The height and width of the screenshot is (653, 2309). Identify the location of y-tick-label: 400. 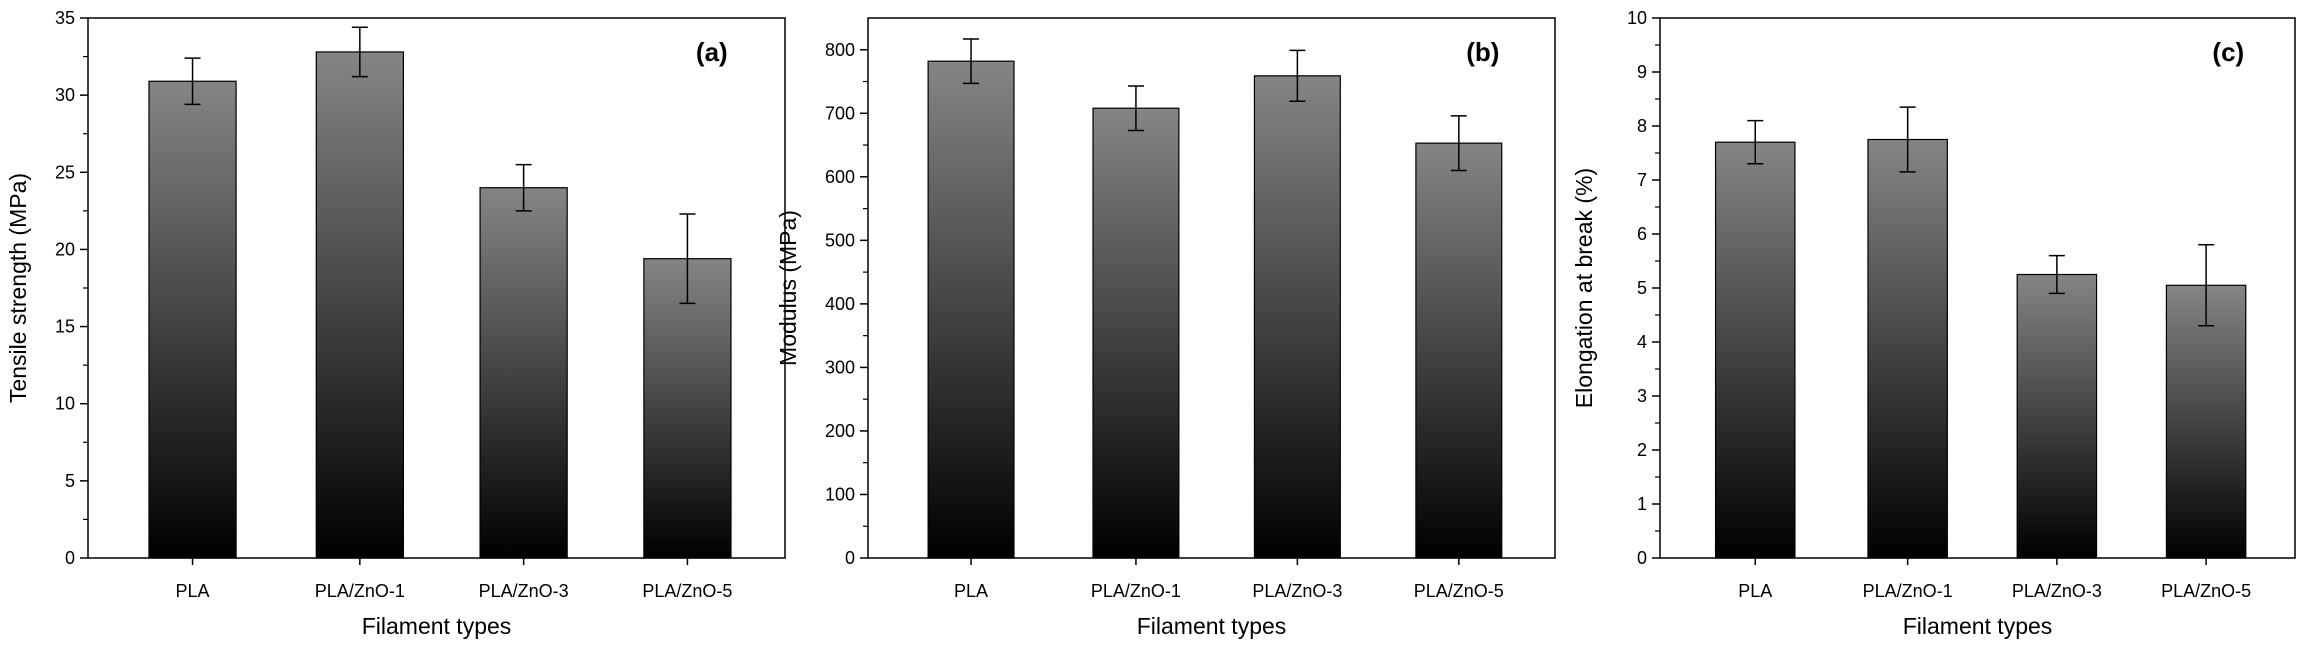
(840, 304).